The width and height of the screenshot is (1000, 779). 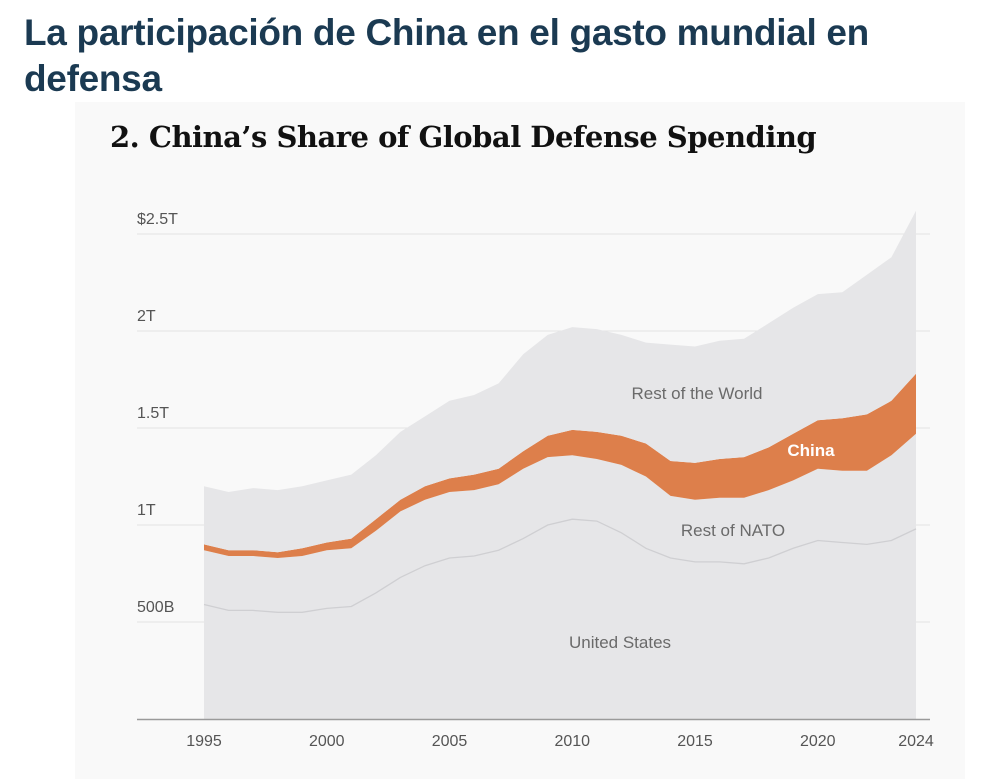 What do you see at coordinates (696, 393) in the screenshot?
I see `label-rest-of-world: Rest of the World` at bounding box center [696, 393].